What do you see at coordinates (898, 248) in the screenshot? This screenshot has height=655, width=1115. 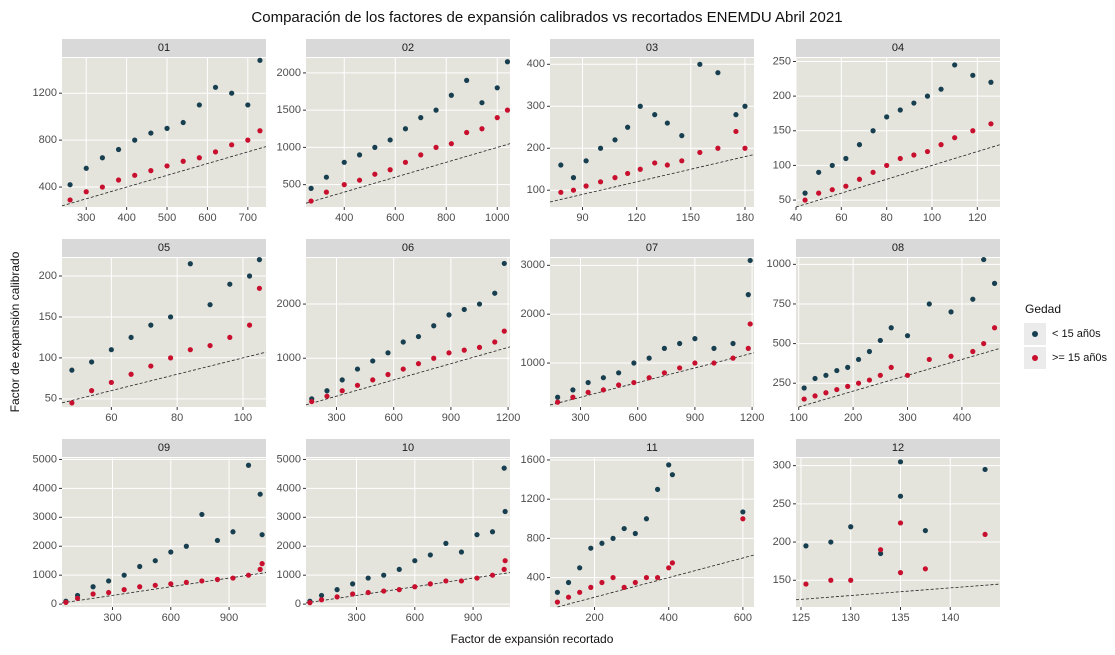 I see `panel-label: 08` at bounding box center [898, 248].